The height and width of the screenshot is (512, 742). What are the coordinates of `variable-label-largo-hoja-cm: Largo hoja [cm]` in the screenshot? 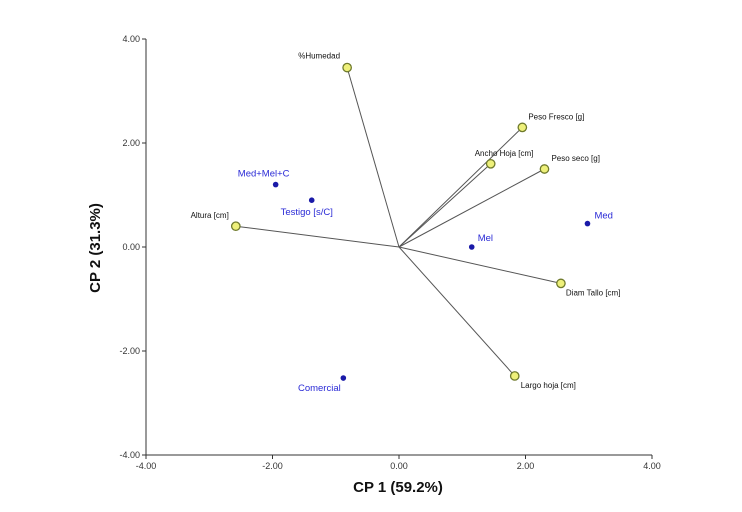 It's located at (548, 385).